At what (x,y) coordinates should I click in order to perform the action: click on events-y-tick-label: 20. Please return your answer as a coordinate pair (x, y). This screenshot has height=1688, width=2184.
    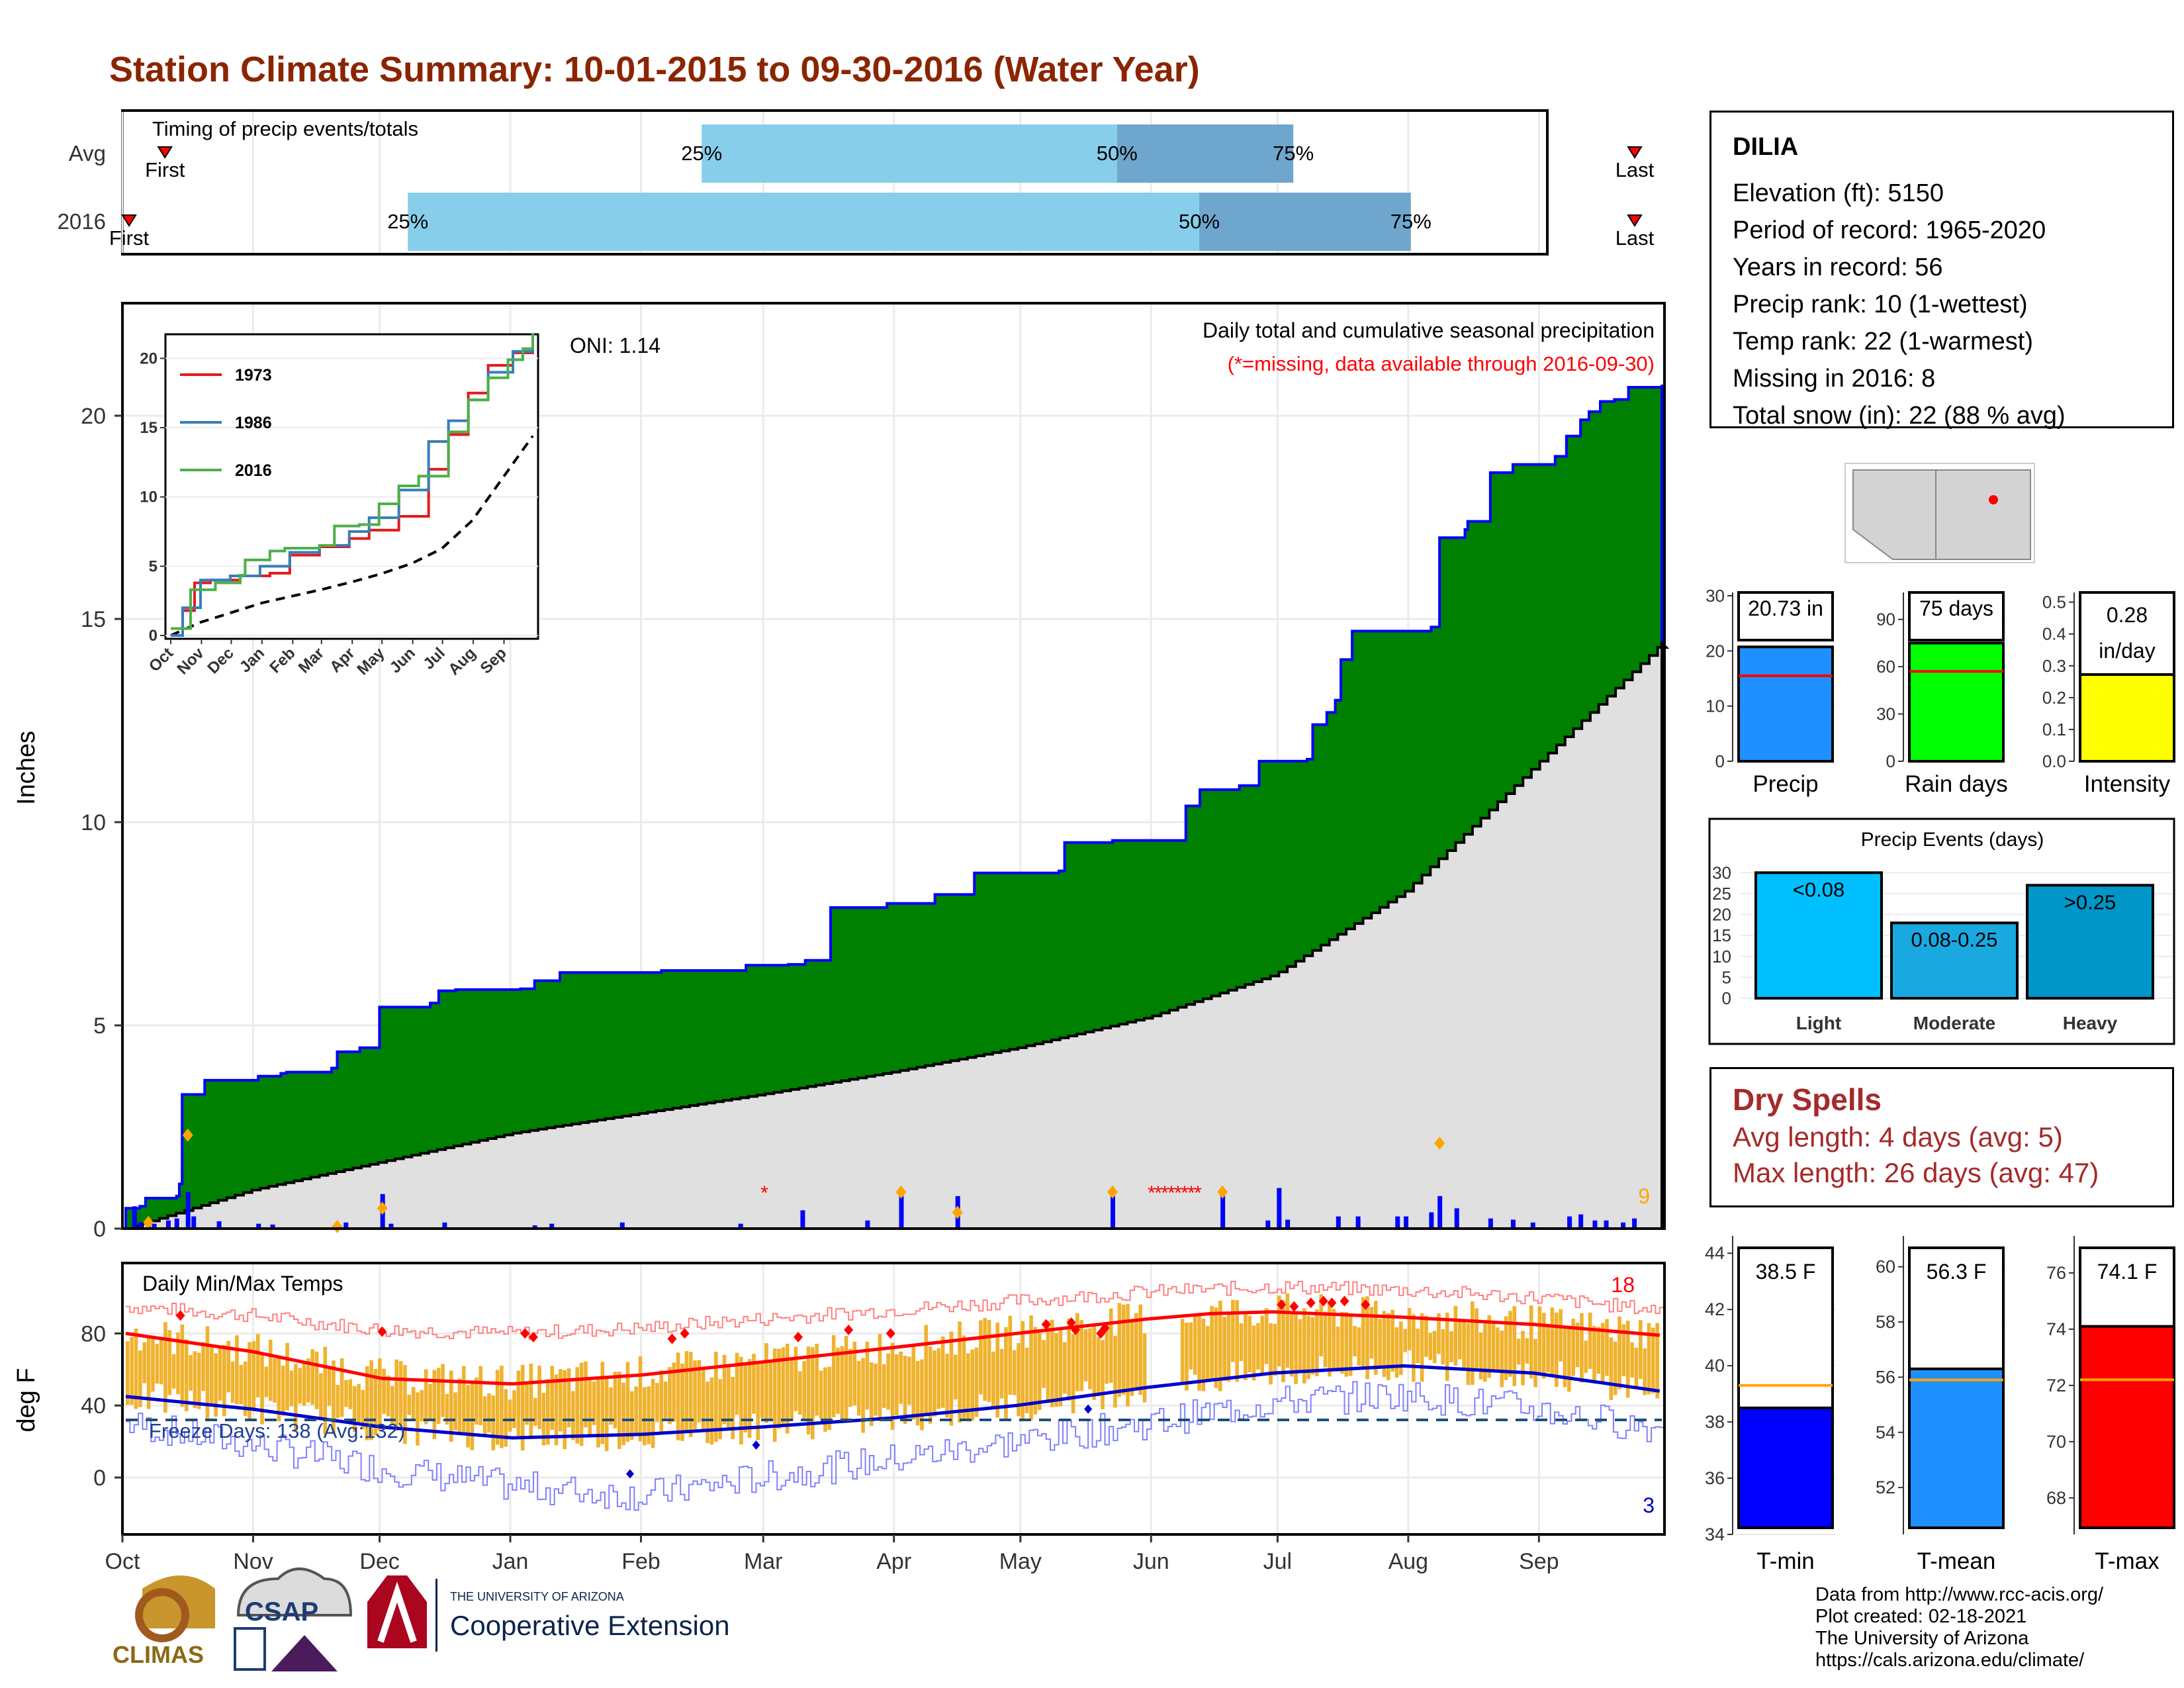
    Looking at the image, I should click on (1721, 915).